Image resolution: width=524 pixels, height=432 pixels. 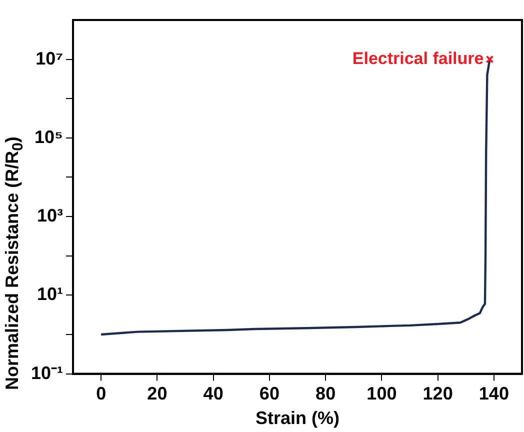 What do you see at coordinates (381, 394) in the screenshot?
I see `x-tick-label: 100` at bounding box center [381, 394].